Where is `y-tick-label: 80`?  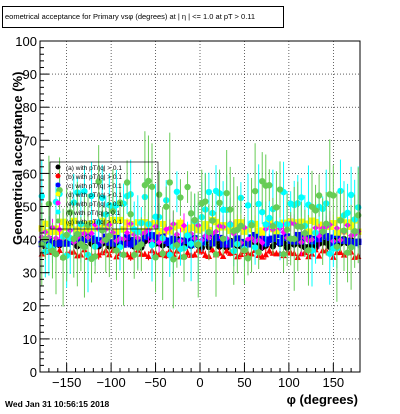
y-tick-label: 80 is located at coordinates (30, 107).